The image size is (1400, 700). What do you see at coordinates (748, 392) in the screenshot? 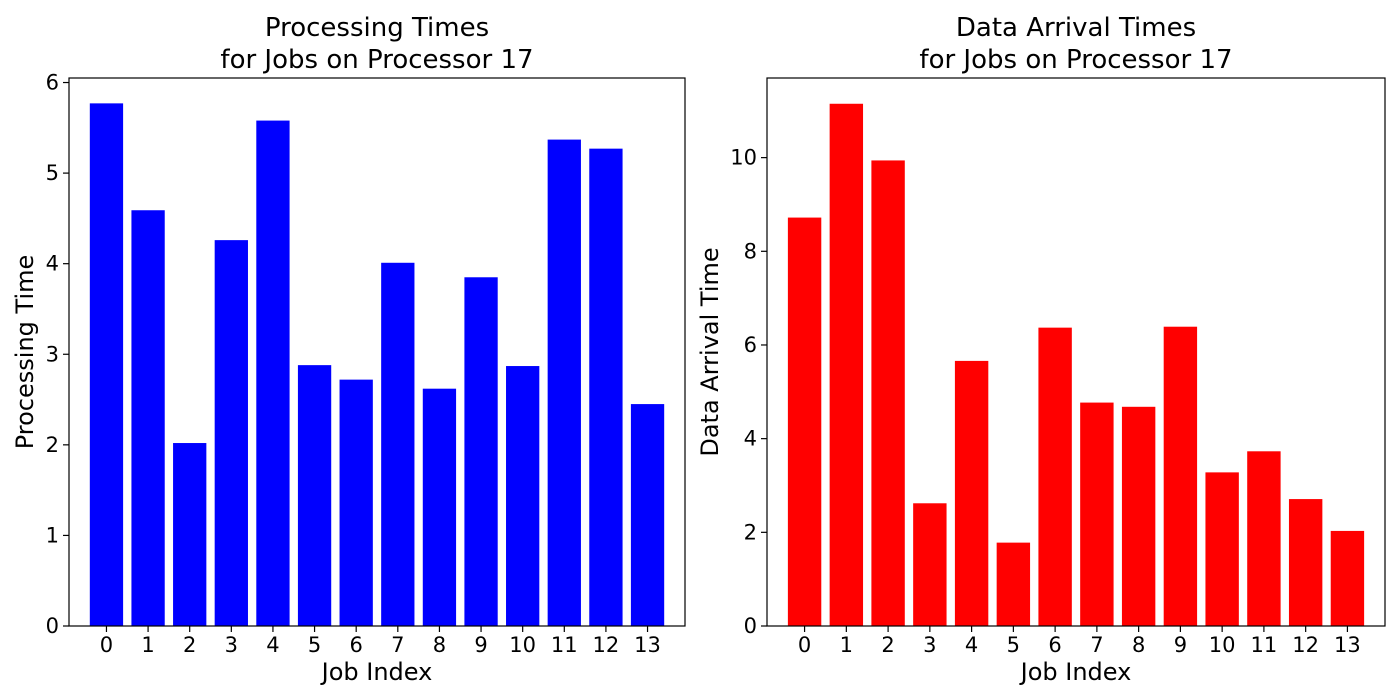
I see `y-axis-ticks: 0 2 4 6 8 10` at bounding box center [748, 392].